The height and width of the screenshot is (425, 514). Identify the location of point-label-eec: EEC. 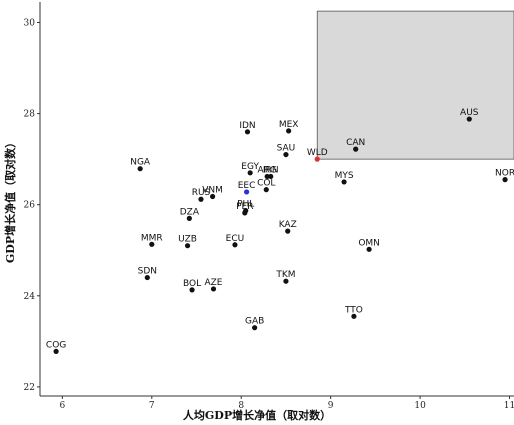
(247, 186).